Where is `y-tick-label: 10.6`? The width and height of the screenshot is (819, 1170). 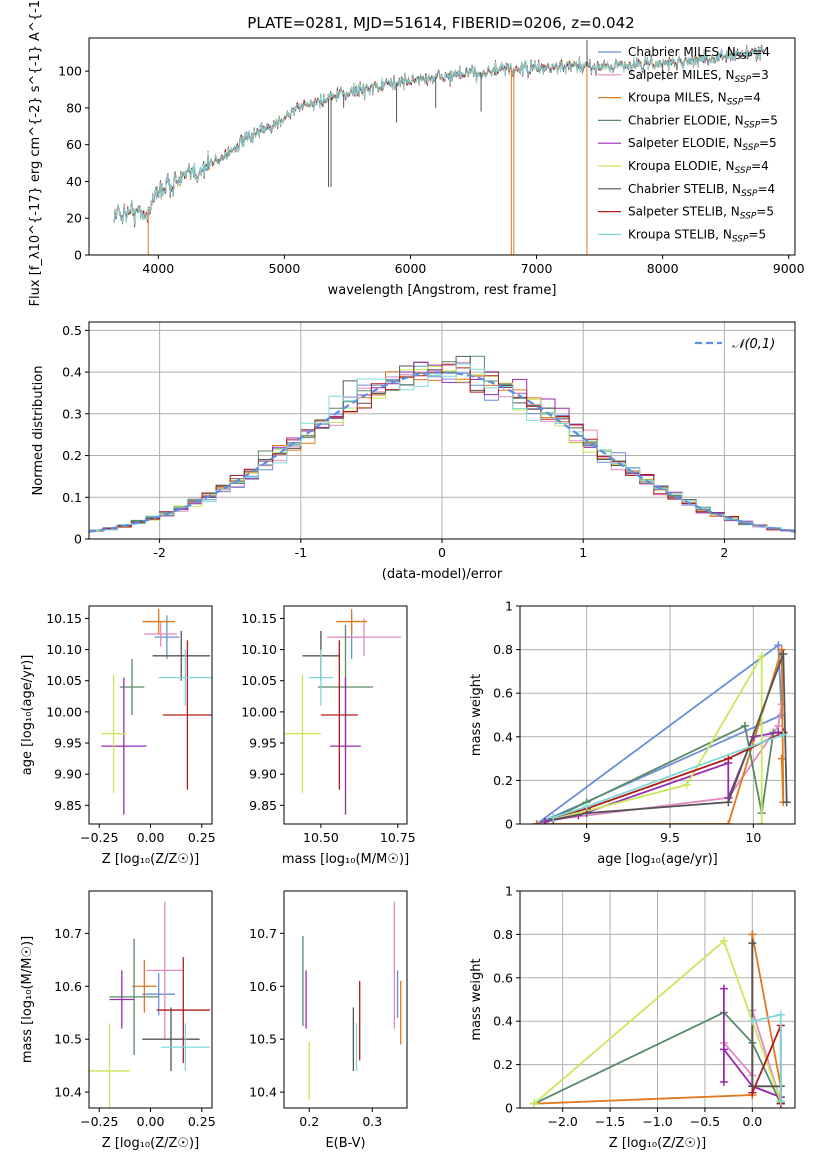
y-tick-label: 10.6 is located at coordinates (68, 986).